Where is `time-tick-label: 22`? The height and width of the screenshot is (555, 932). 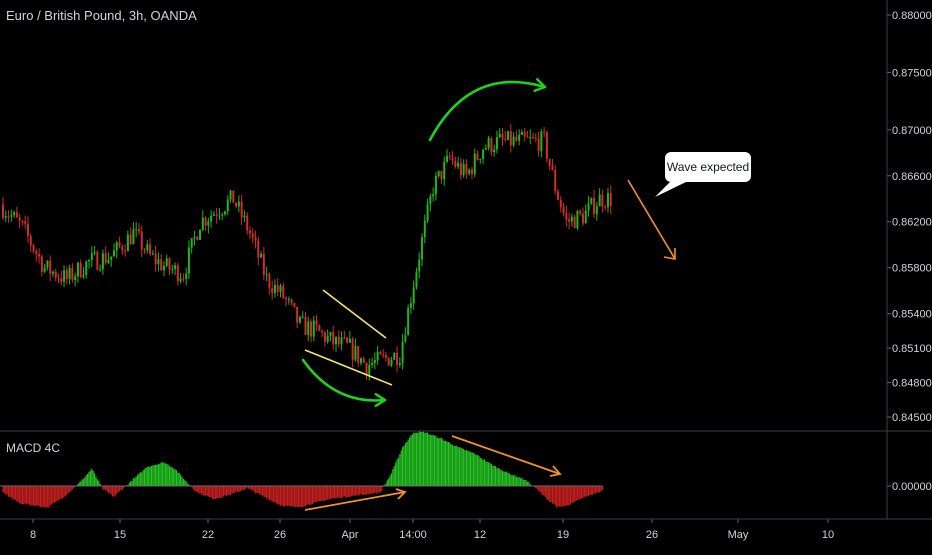 time-tick-label: 22 is located at coordinates (208, 535).